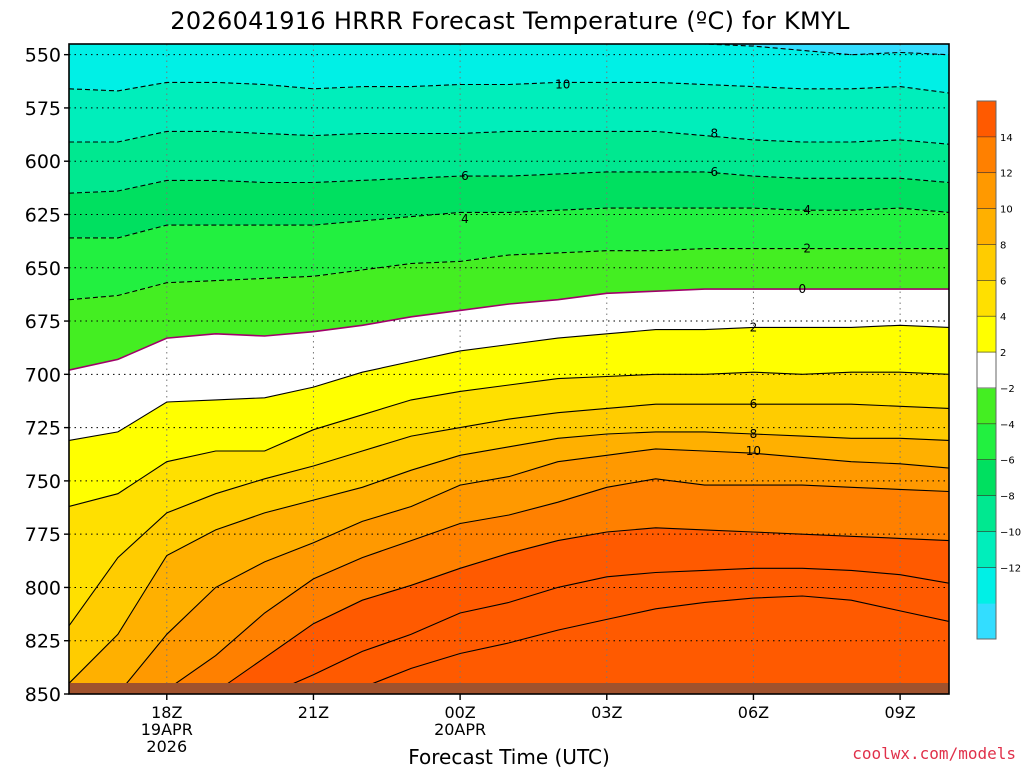 Image resolution: width=1024 pixels, height=768 pixels. I want to click on colorbar-tick-label: 14, so click(1006, 138).